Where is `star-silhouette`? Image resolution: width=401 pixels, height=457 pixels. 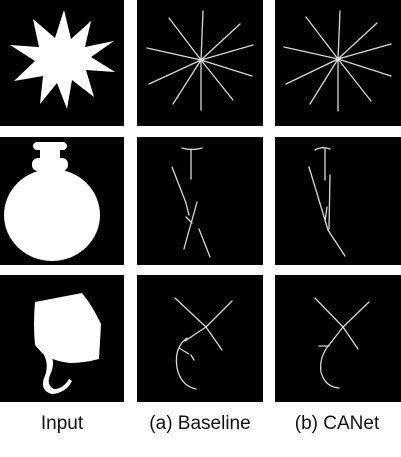
star-silhouette is located at coordinates (62, 59).